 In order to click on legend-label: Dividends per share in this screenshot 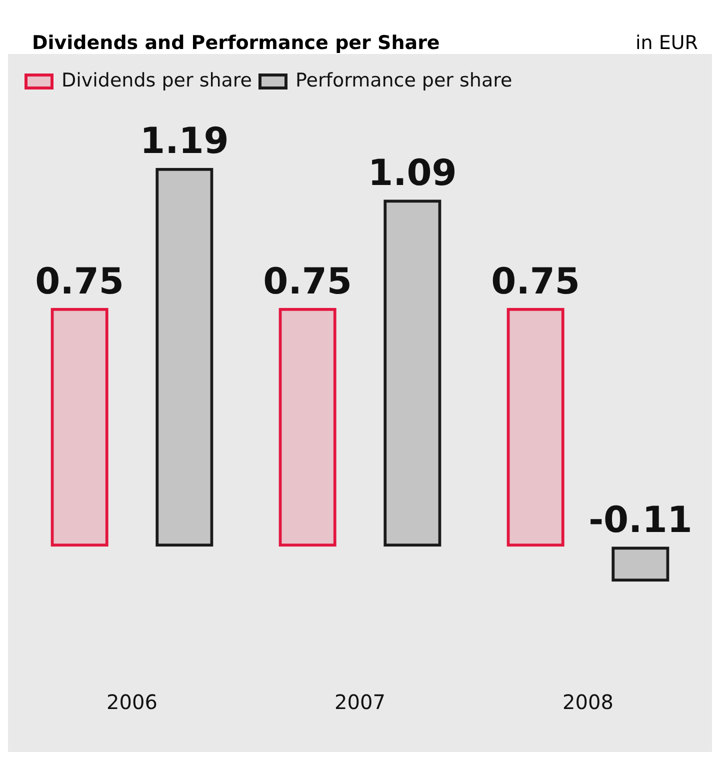, I will do `click(157, 80)`.